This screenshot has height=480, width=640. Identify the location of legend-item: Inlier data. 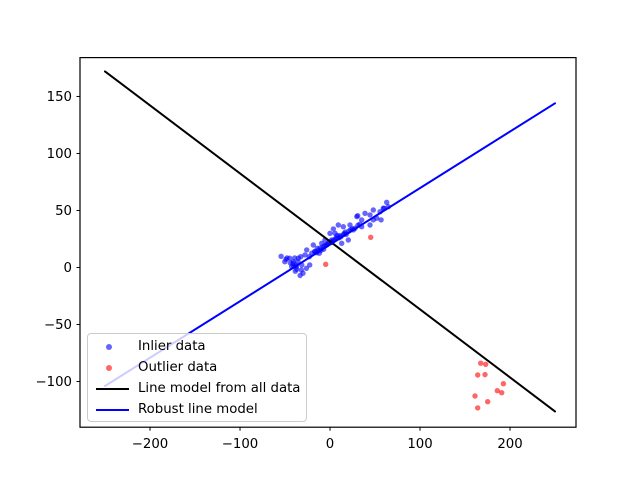
(201, 346).